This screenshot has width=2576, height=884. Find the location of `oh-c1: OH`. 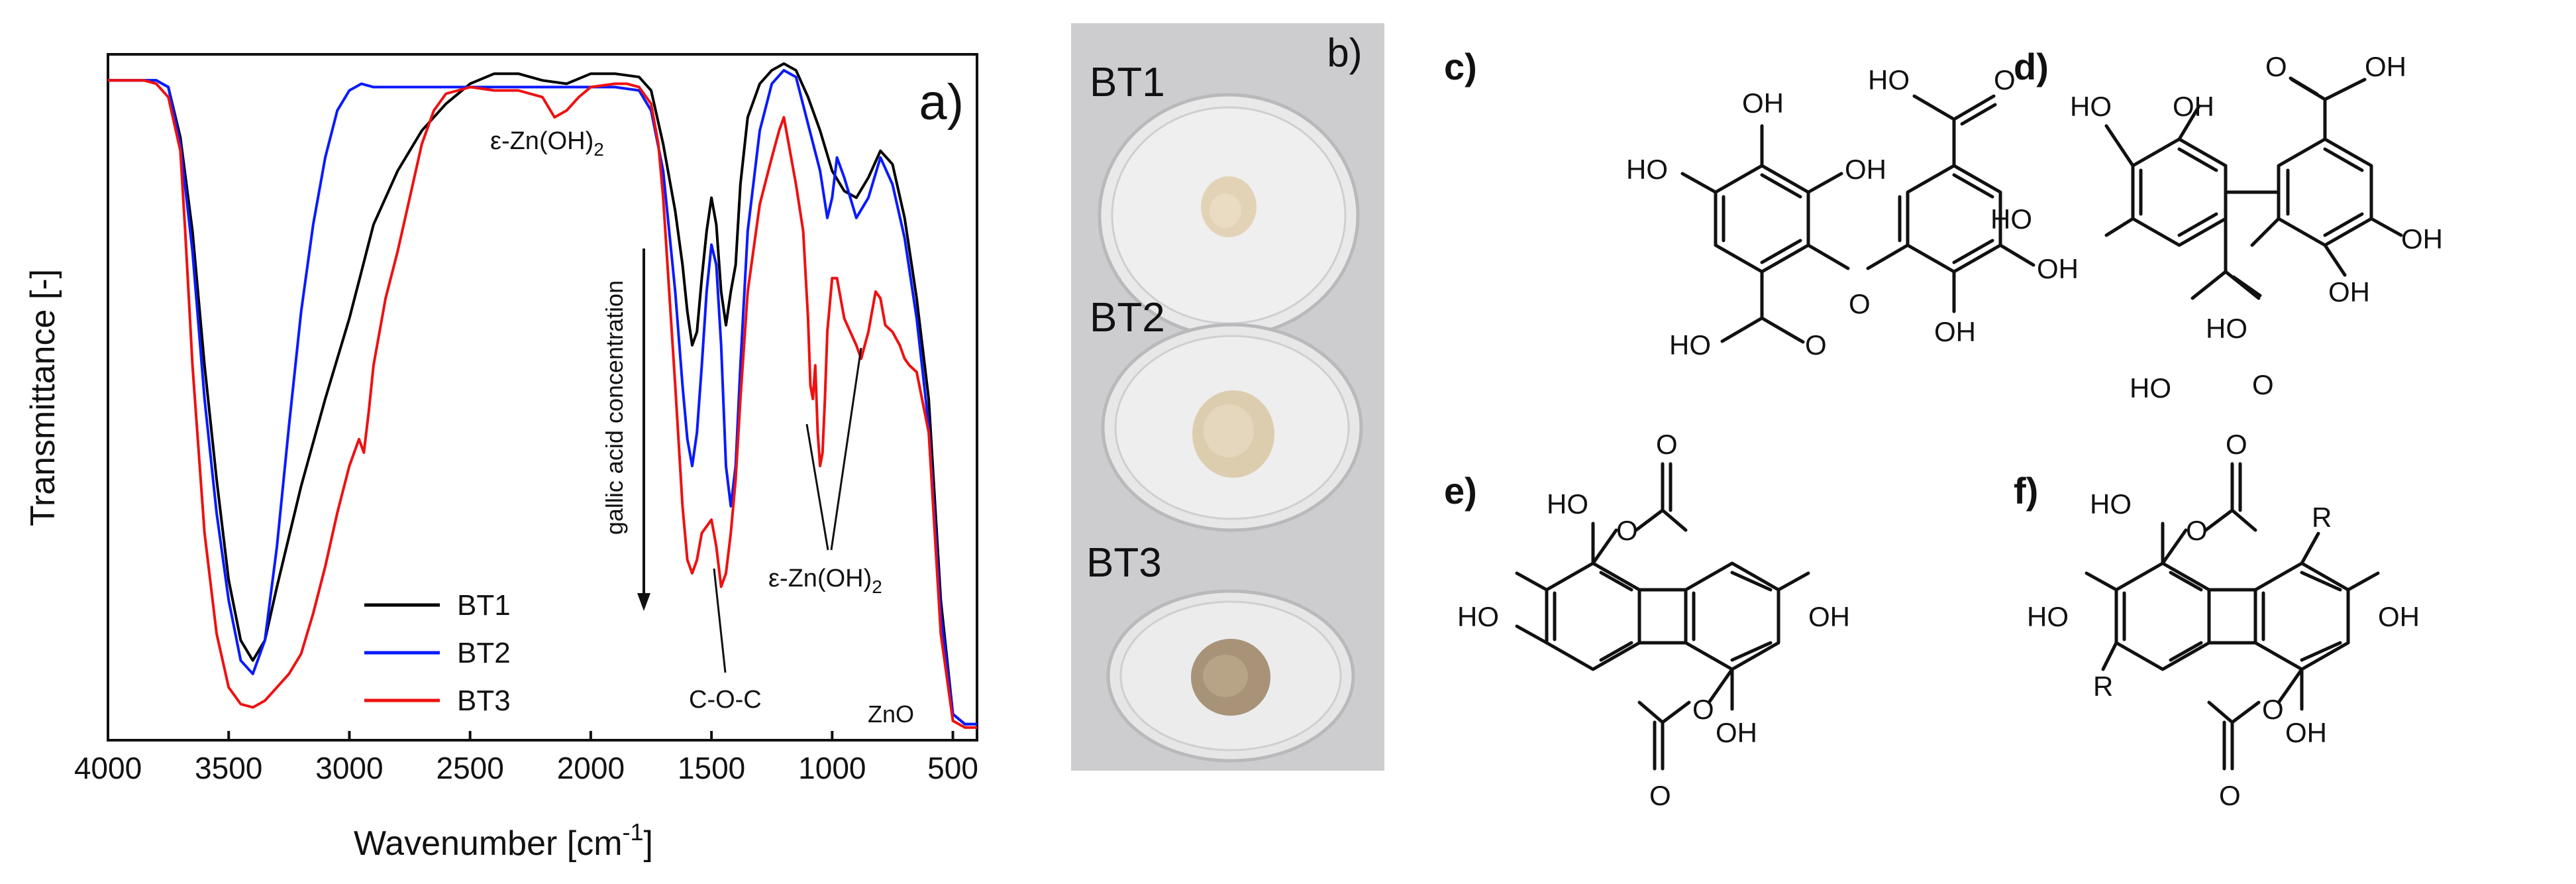

oh-c1: OH is located at coordinates (1763, 103).